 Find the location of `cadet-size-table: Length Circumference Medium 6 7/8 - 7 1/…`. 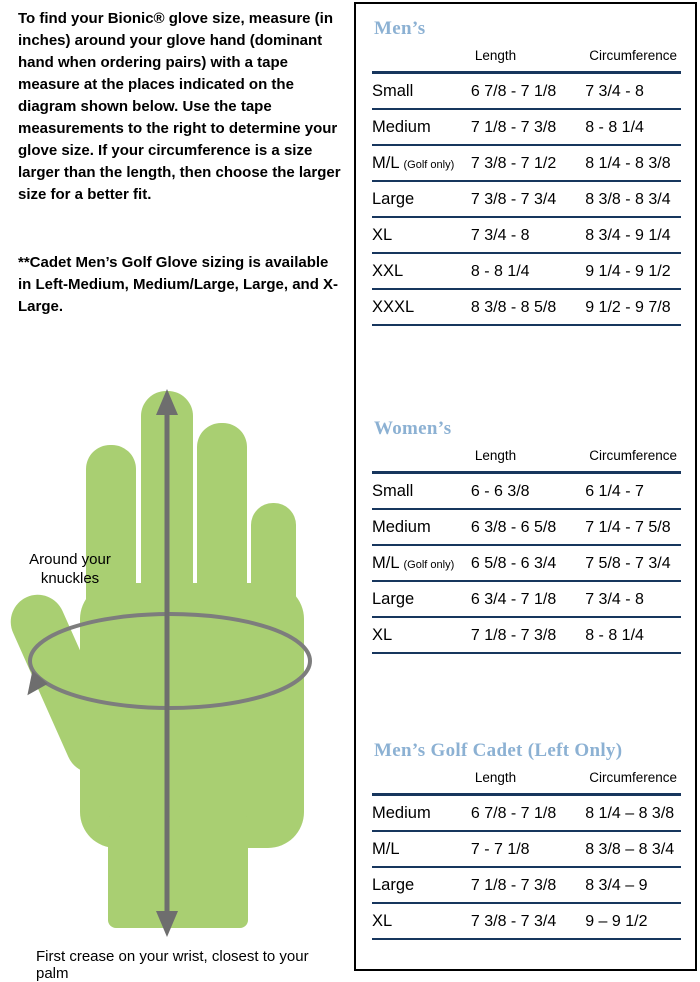

cadet-size-table: Length Circumference Medium 6 7/8 - 7 1/… is located at coordinates (526, 853).